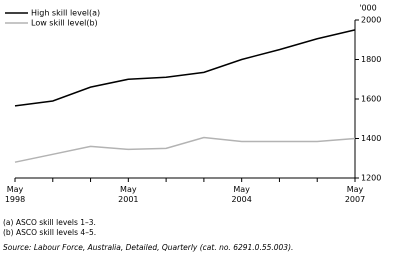 The height and width of the screenshot is (265, 397). I want to click on y-tick-label: 2000, so click(371, 20).